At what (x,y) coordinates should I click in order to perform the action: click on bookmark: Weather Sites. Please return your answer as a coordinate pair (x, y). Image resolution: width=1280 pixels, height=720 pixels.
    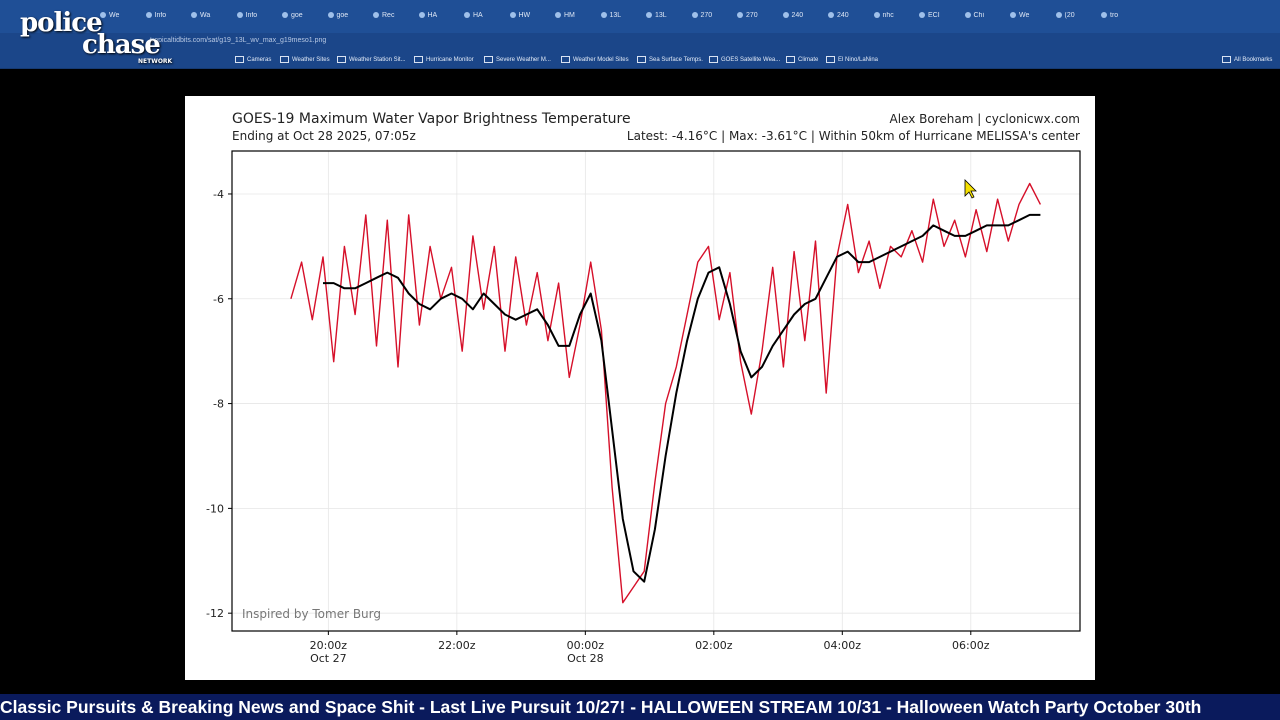
    Looking at the image, I should click on (305, 59).